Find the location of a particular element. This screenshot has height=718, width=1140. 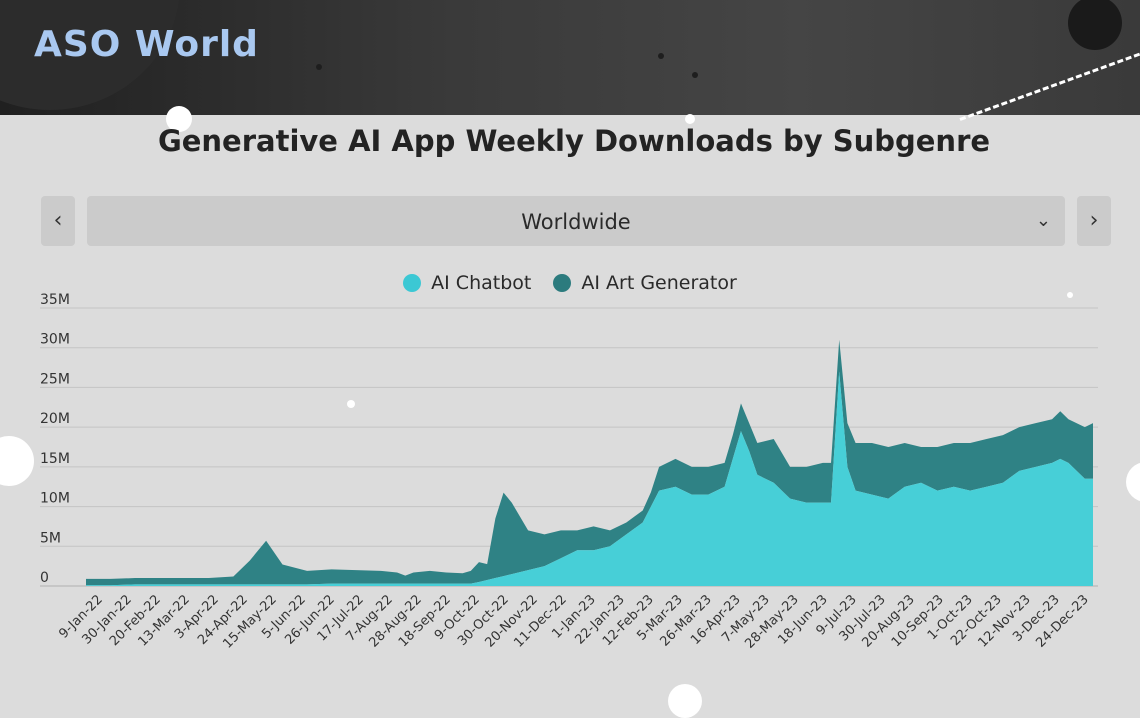

chevron-right-icon: › is located at coordinates (1094, 220).